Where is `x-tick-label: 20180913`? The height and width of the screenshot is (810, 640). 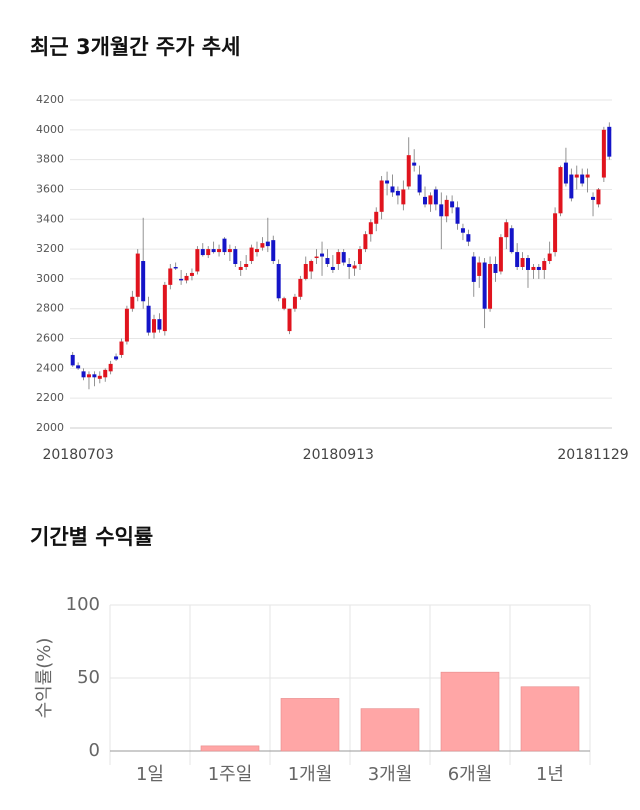 x-tick-label: 20180913 is located at coordinates (338, 455).